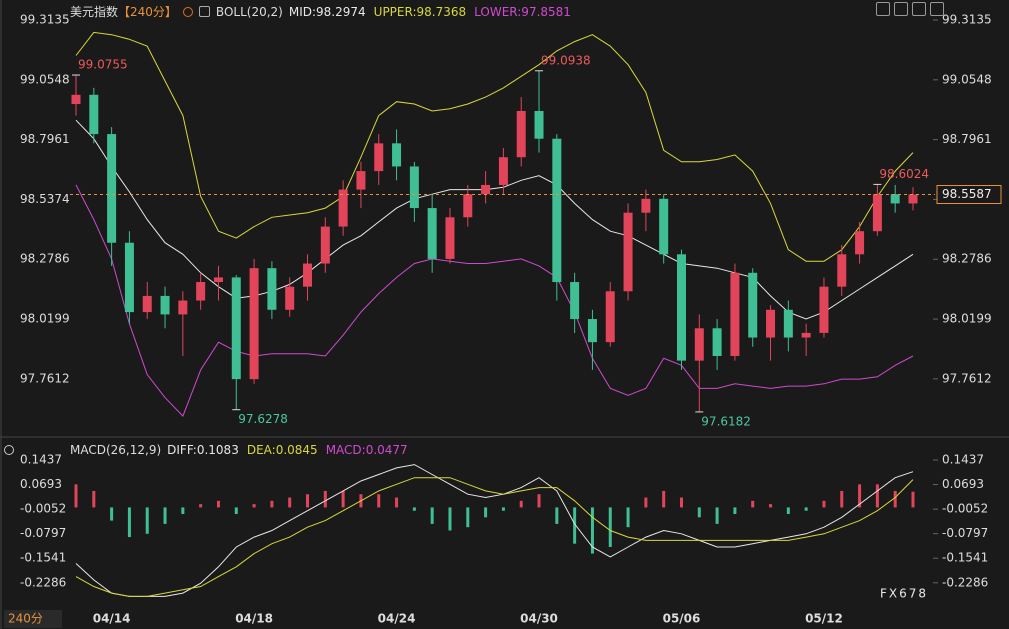 Image resolution: width=1009 pixels, height=629 pixels. I want to click on y-tick-label: 99.3135, so click(967, 20).